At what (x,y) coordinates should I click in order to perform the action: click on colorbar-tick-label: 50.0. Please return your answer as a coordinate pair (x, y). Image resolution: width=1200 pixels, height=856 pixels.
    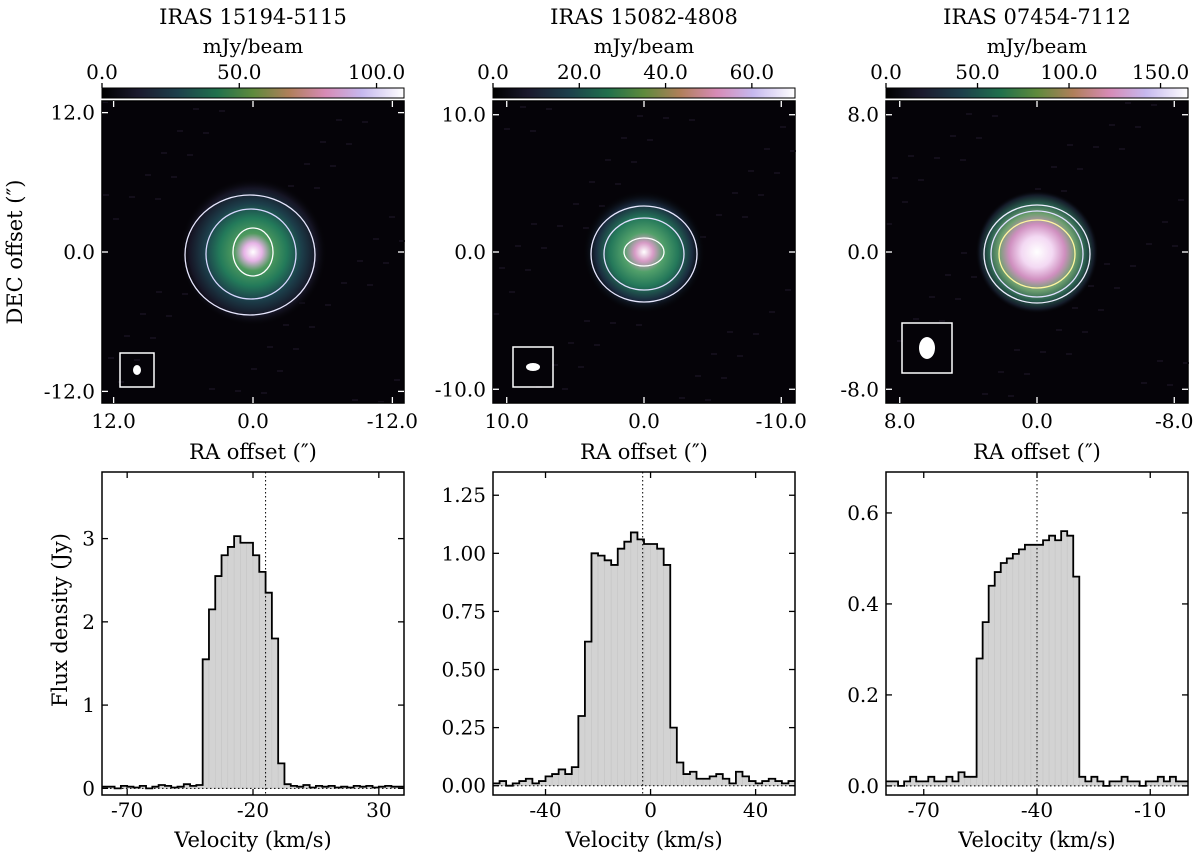
    Looking at the image, I should click on (977, 72).